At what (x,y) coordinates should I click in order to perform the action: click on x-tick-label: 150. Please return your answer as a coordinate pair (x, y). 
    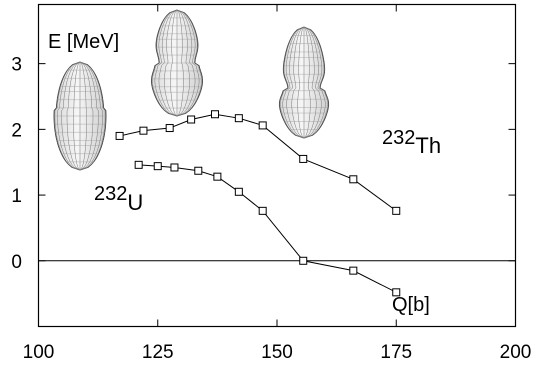
    Looking at the image, I should click on (277, 352).